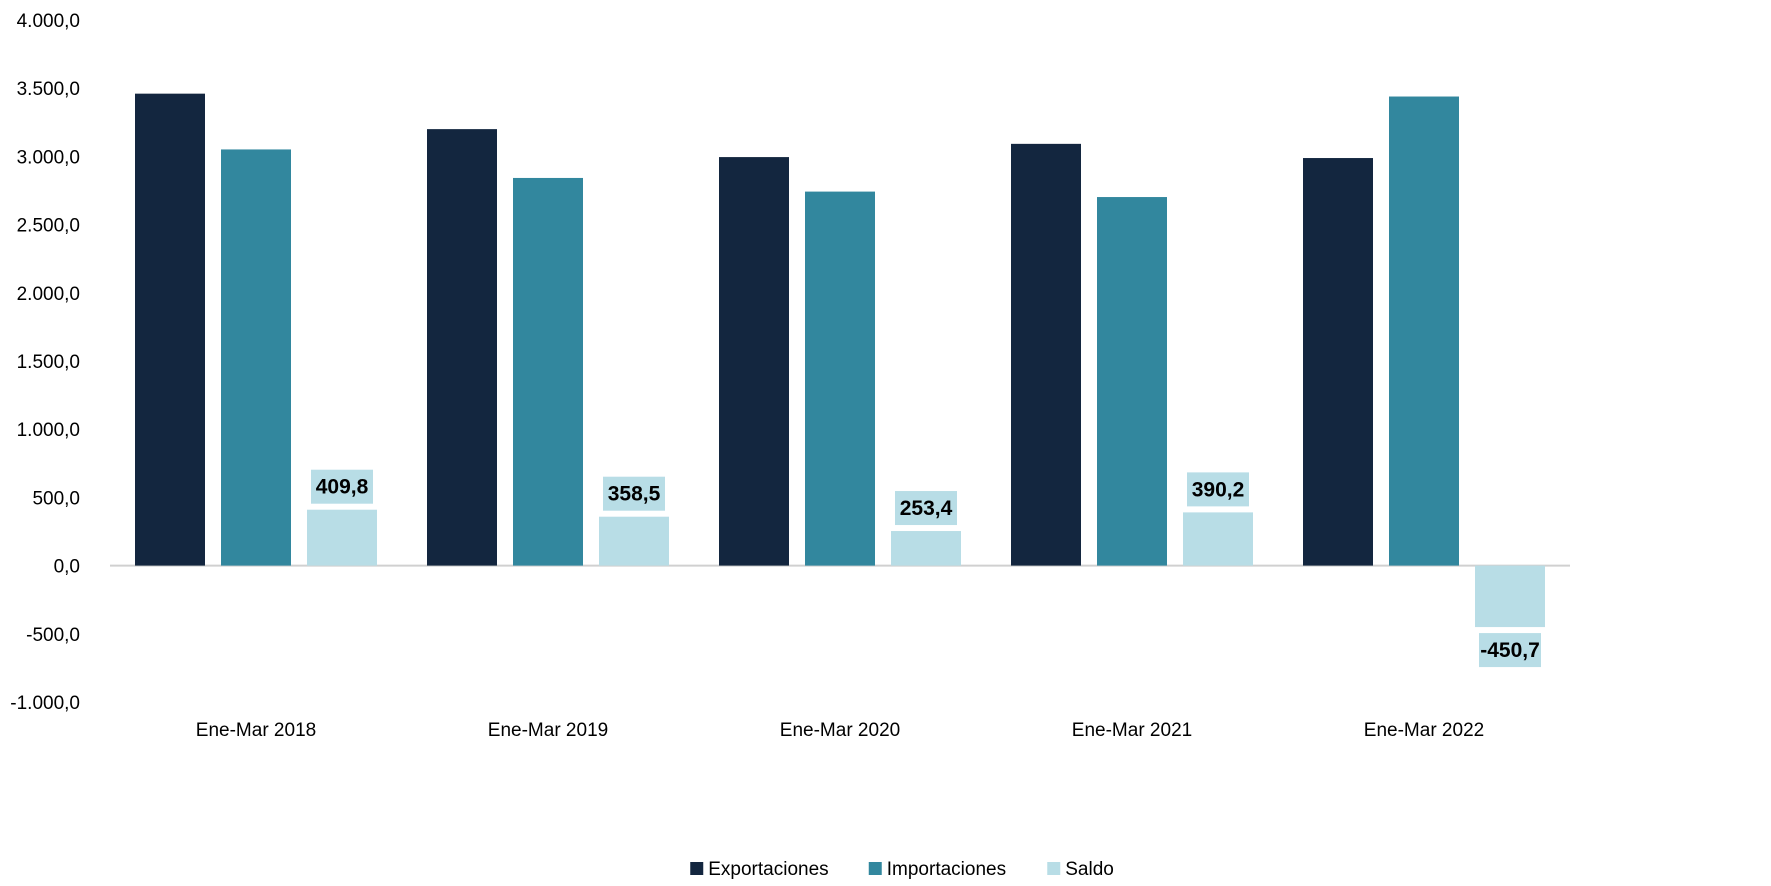 The image size is (1771, 886). Describe the element at coordinates (48, 362) in the screenshot. I see `y-tick-label: 1.500,0` at that location.